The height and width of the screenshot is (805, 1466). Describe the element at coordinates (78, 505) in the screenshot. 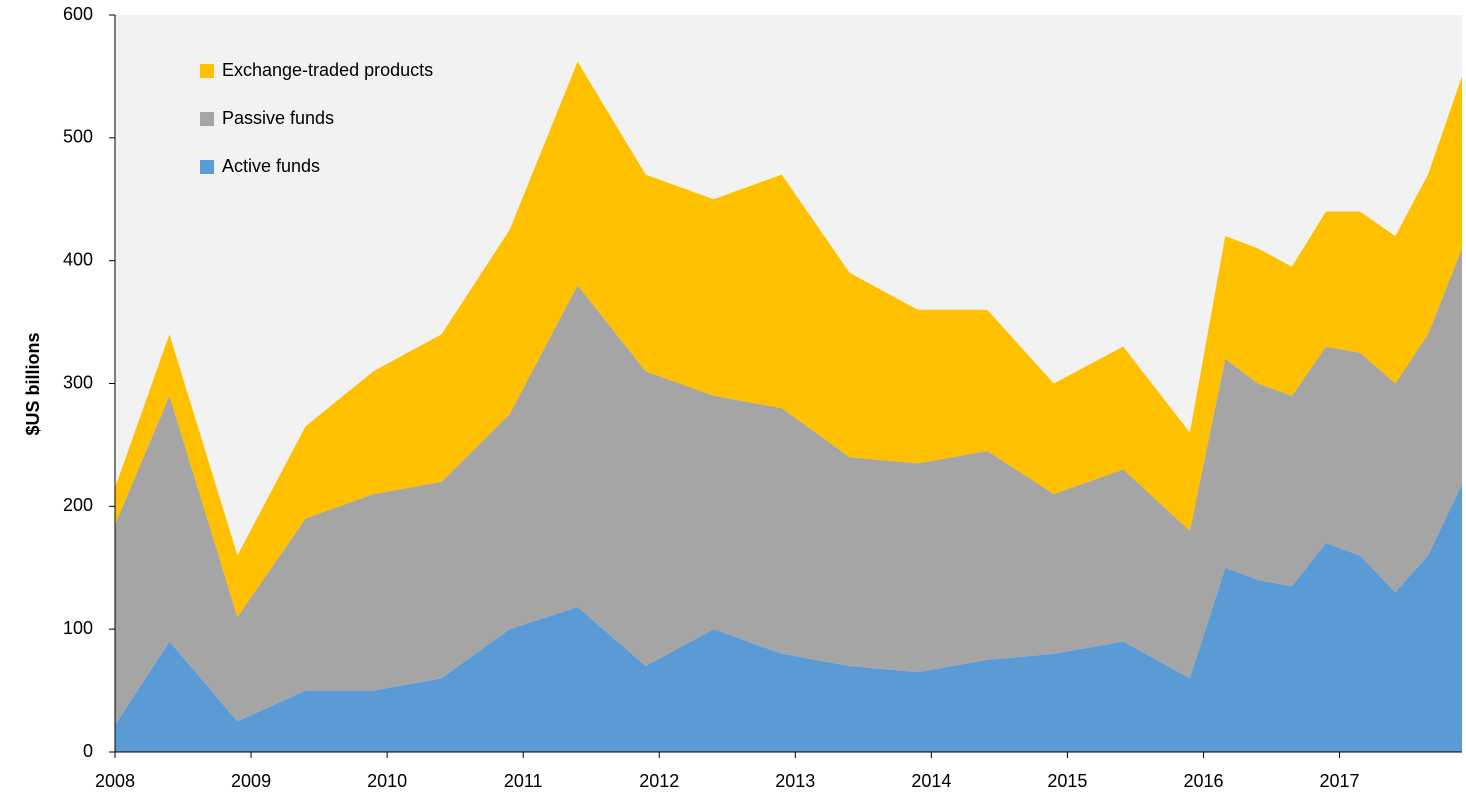

I see `y-tick-label: 200` at that location.